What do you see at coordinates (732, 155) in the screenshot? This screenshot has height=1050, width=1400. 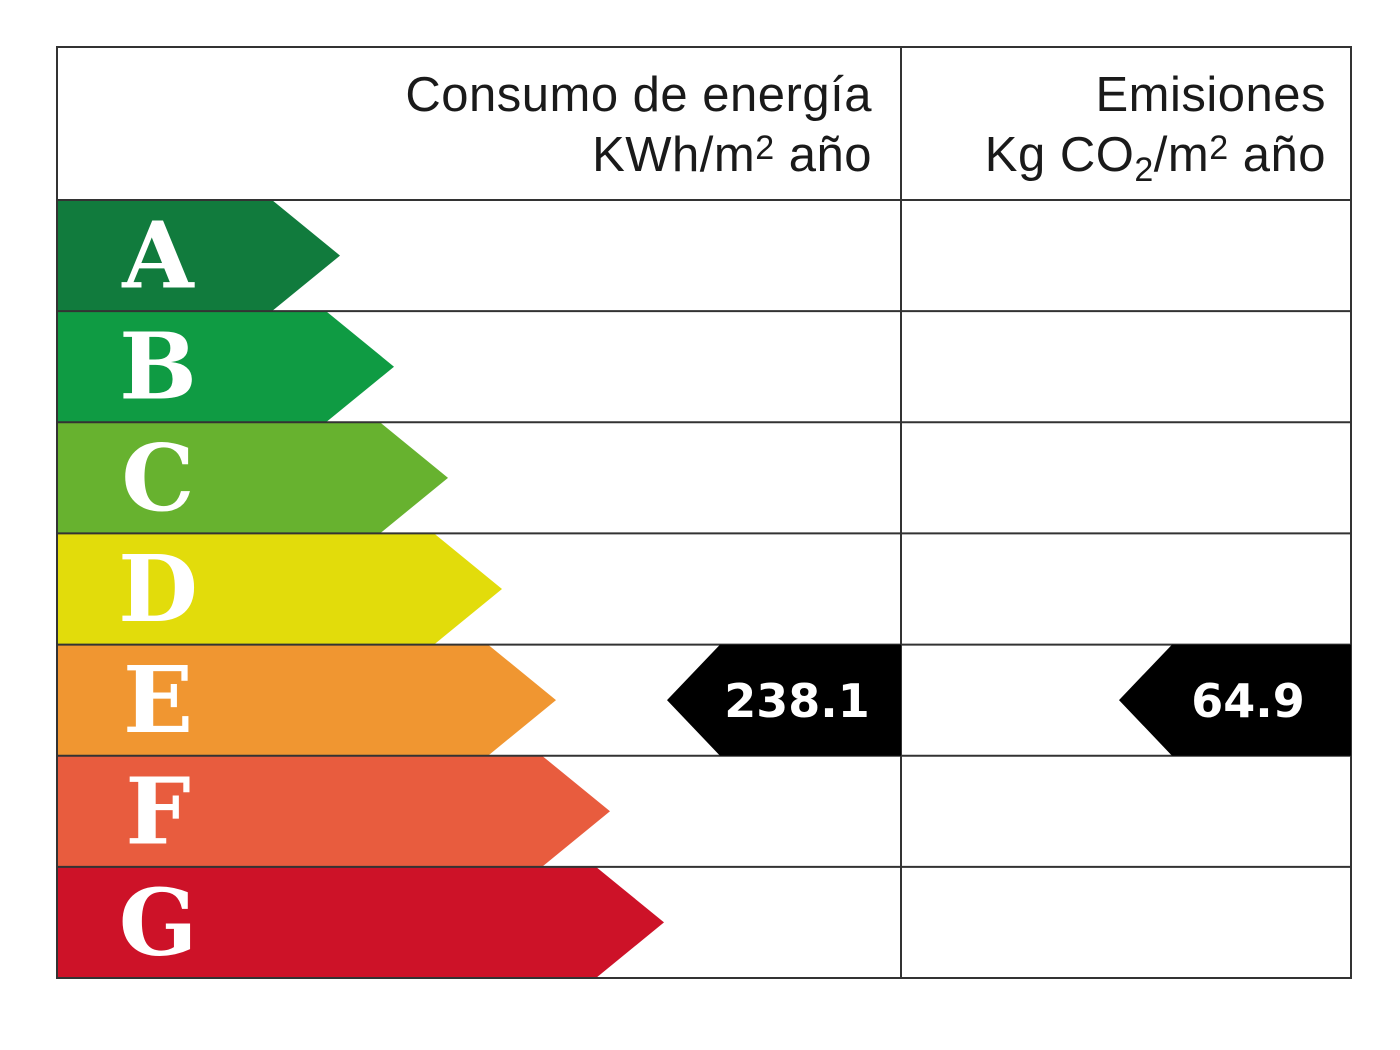 I see `energy-unit: KWh/m2 año` at bounding box center [732, 155].